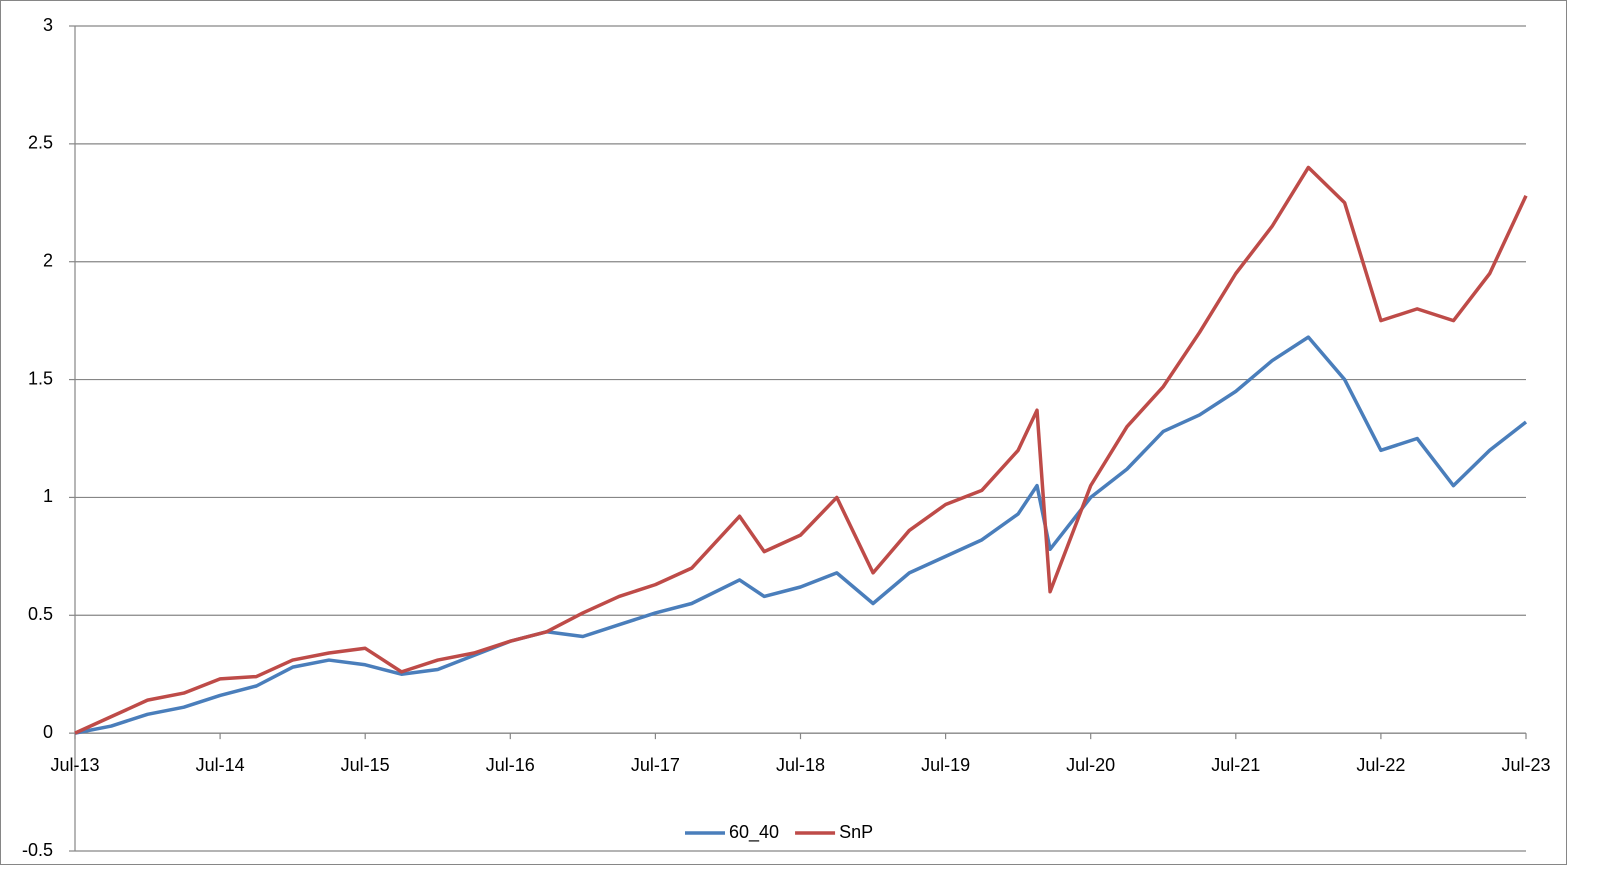  I want to click on x-tick-label: Jul-14, so click(220, 765).